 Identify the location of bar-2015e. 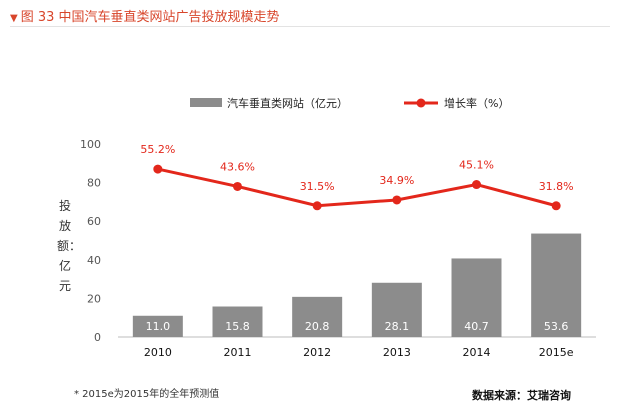
(556, 285).